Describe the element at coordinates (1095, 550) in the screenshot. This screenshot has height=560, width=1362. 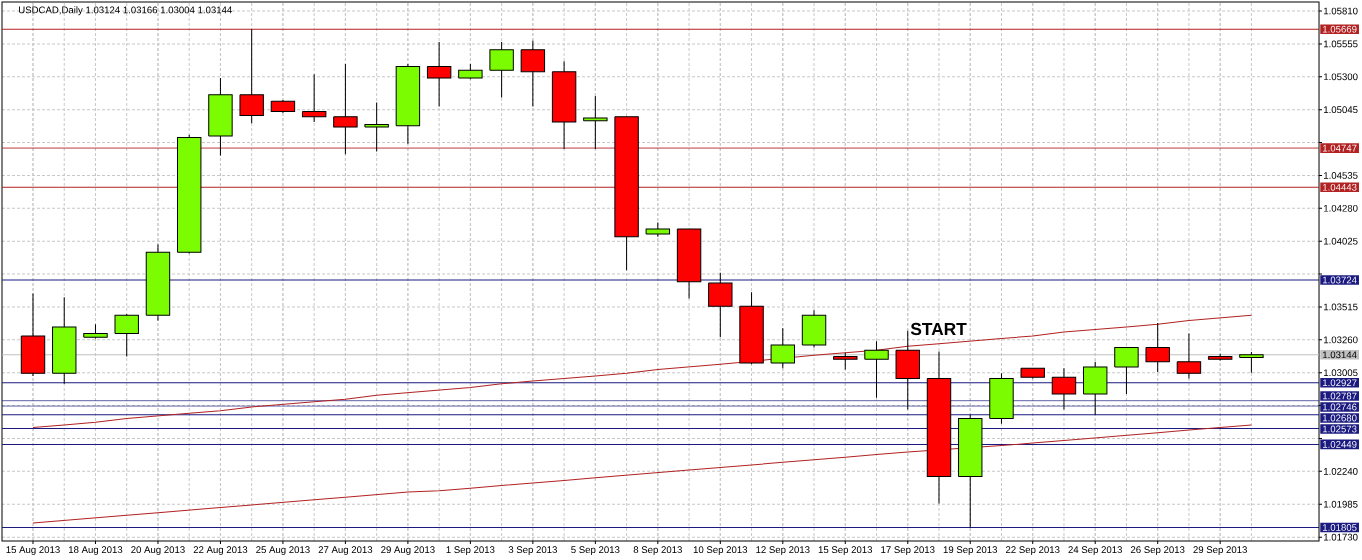
I see `x-tick-label: 24 Sep 2013` at that location.